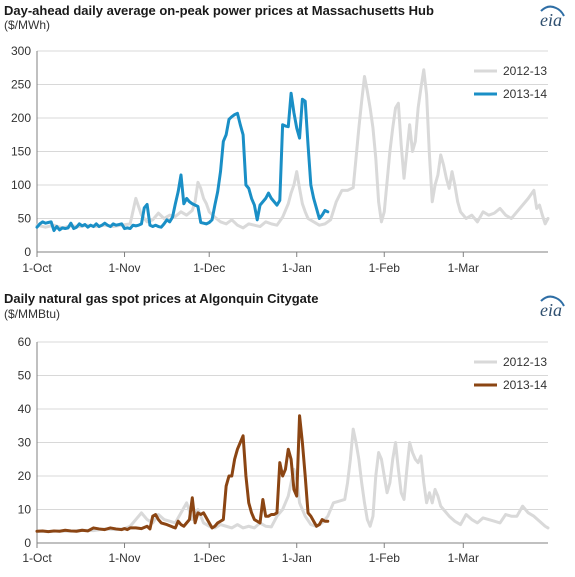 Image resolution: width=575 pixels, height=577 pixels. I want to click on y-tick-label: 40, so click(25, 409).